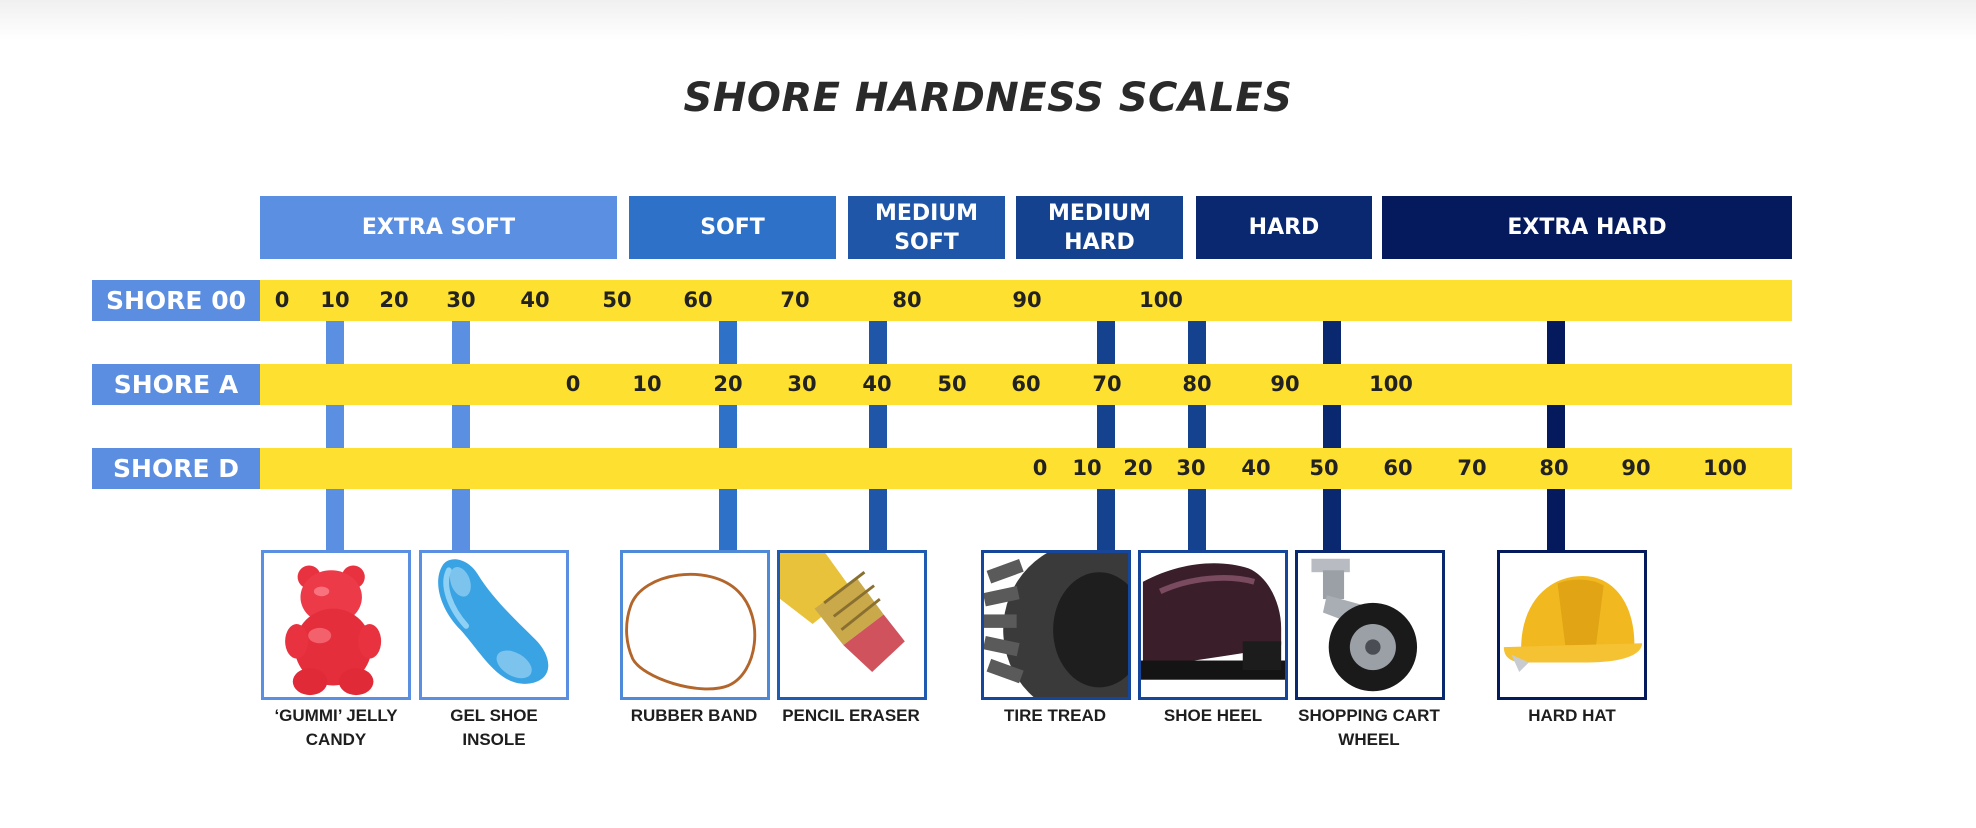 The height and width of the screenshot is (828, 1976). What do you see at coordinates (282, 300) in the screenshot?
I see `tick-00-0: 0` at bounding box center [282, 300].